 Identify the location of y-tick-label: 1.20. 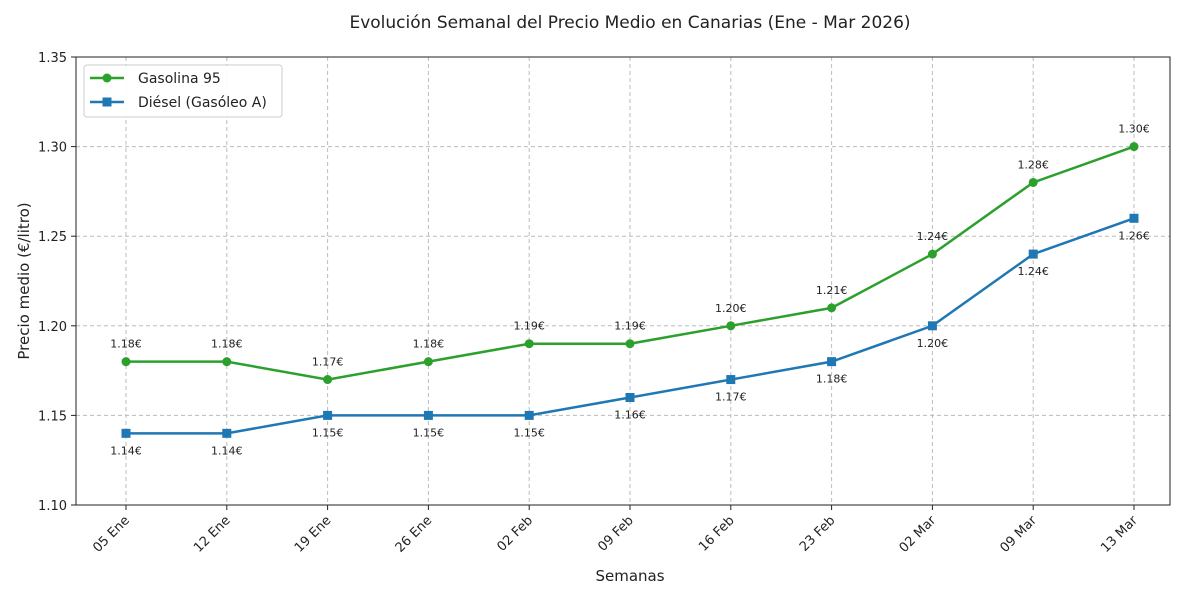
(52, 327).